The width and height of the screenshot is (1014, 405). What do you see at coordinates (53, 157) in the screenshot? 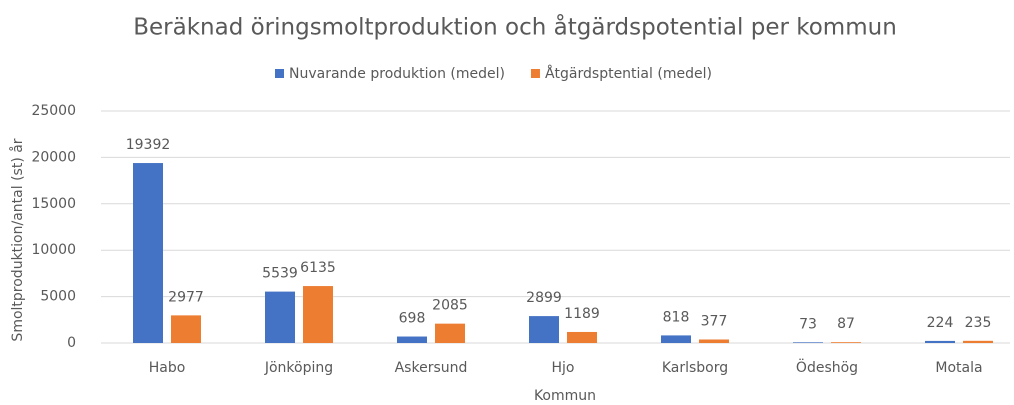
I see `y-tick-label: 20000` at bounding box center [53, 157].